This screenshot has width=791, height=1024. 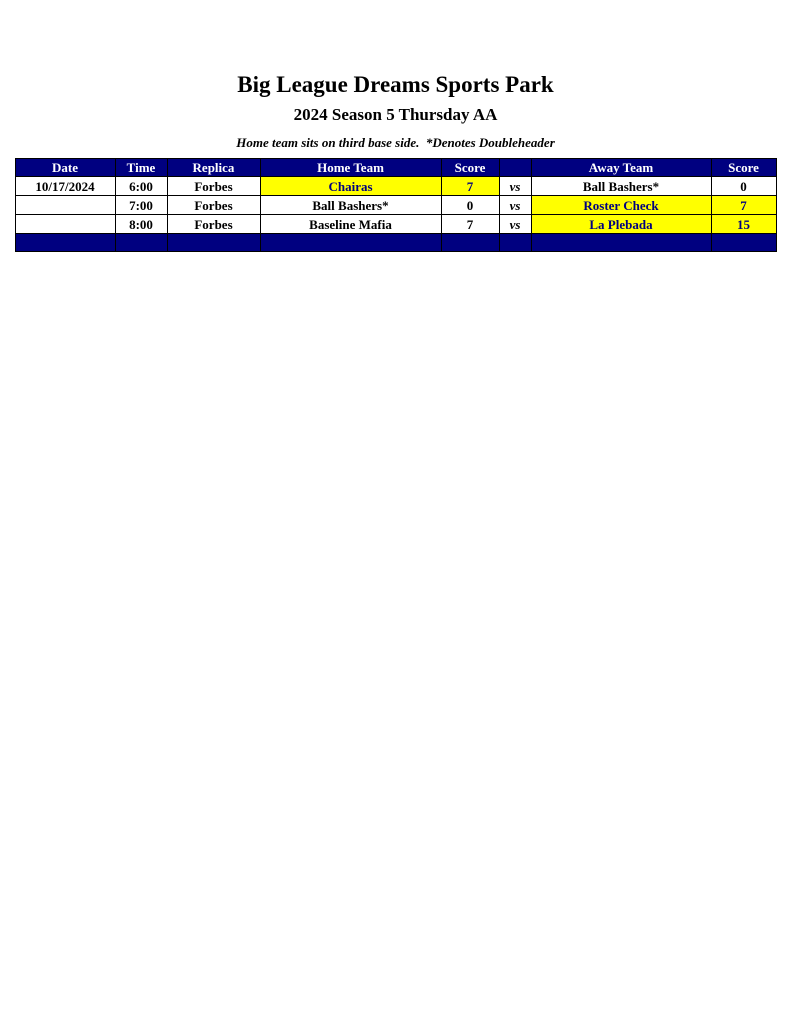 I want to click on away-score-cell: 15, so click(x=743, y=224).